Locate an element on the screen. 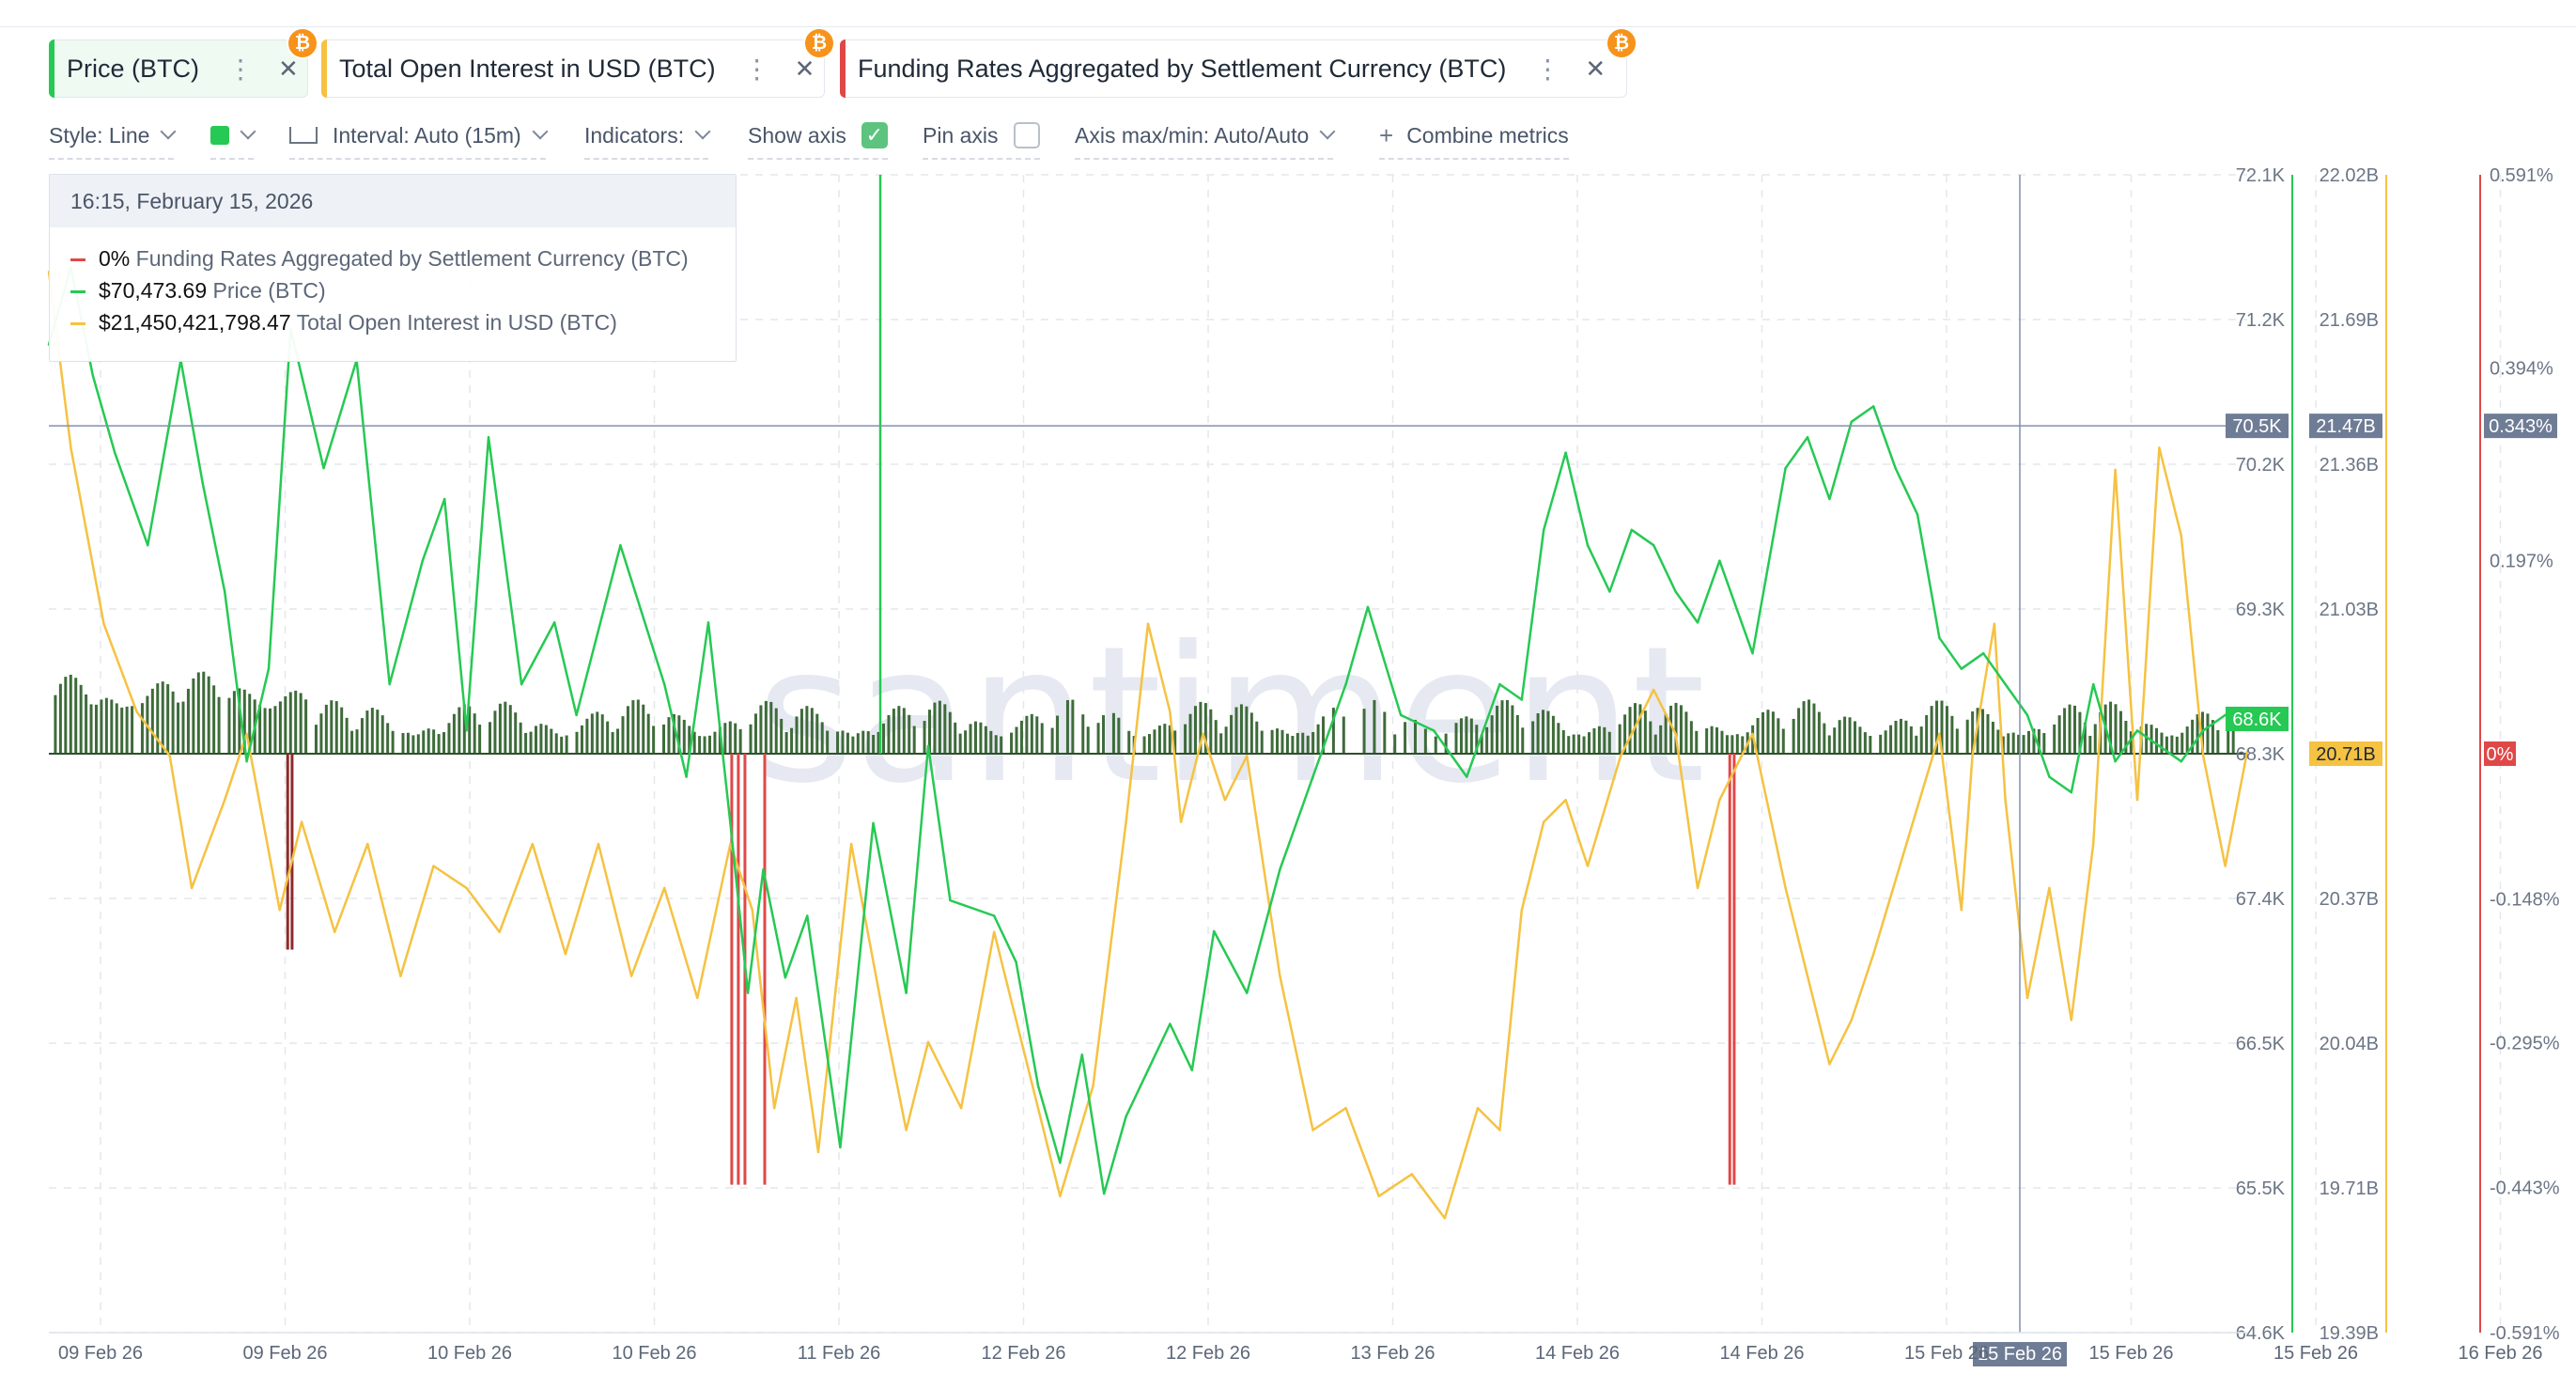 This screenshot has width=2576, height=1389. color-swatch is located at coordinates (220, 135).